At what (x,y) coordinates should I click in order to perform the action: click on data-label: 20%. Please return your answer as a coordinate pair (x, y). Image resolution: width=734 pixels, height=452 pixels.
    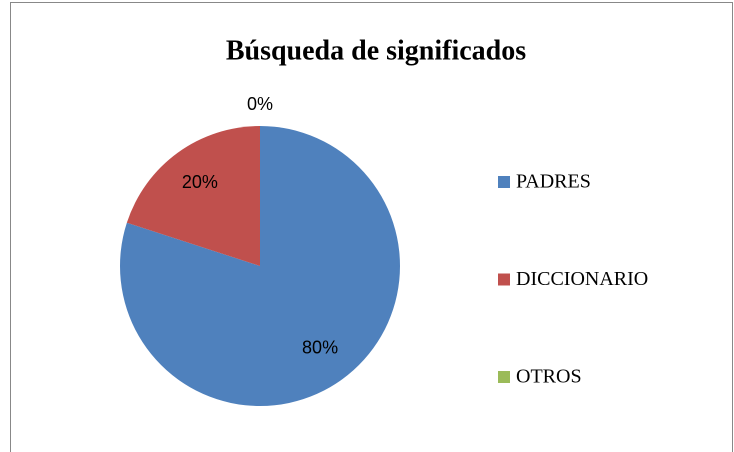
    Looking at the image, I should click on (200, 182).